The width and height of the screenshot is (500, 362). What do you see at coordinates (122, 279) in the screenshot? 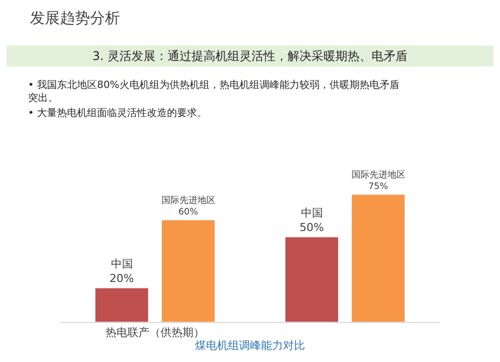
I see `data-label: 20%` at bounding box center [122, 279].